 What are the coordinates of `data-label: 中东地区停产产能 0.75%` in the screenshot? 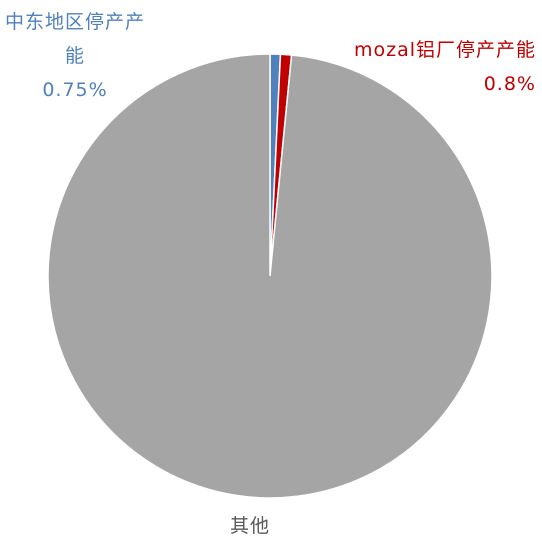 It's located at (75, 56).